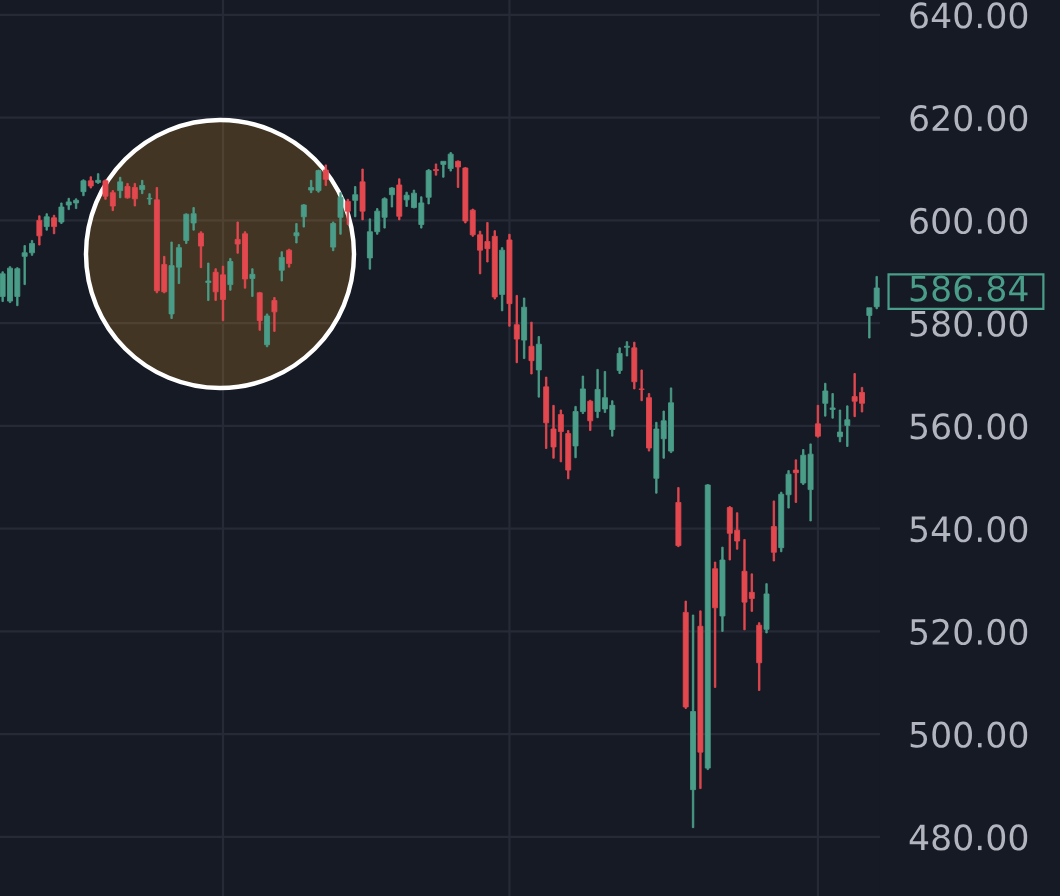  Describe the element at coordinates (969, 118) in the screenshot. I see `y-tick-label: 620.00` at that location.